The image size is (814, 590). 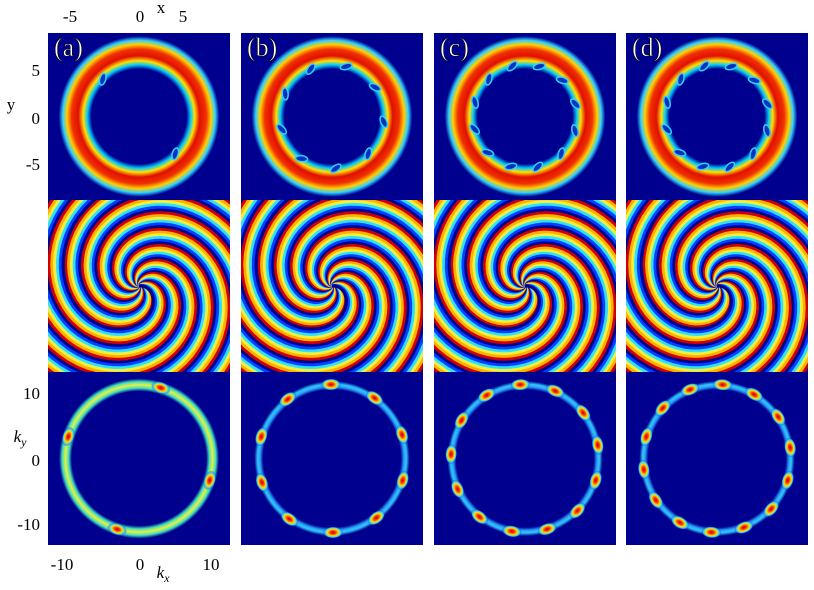 I want to click on panel-label: (d), so click(x=647, y=47).